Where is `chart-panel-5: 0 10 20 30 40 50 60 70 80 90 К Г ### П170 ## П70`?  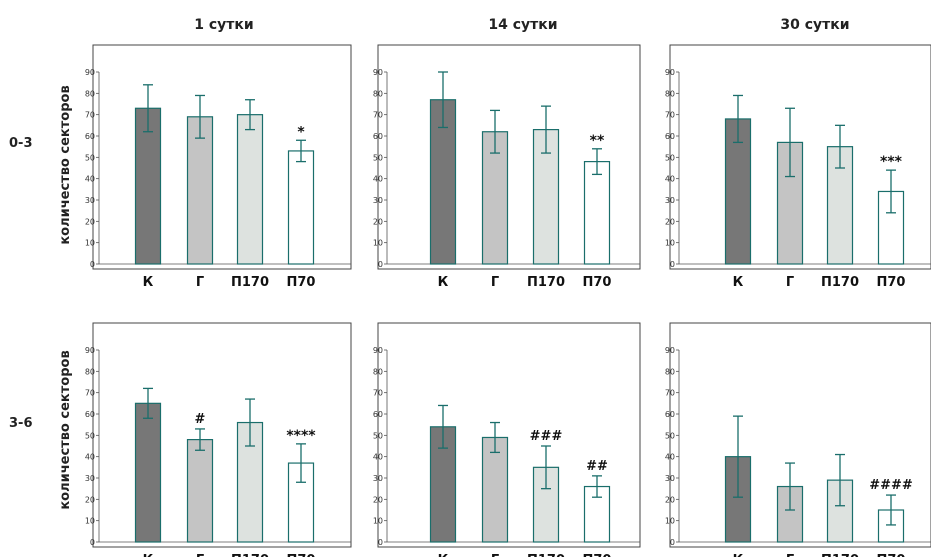 chart-panel-5: 0 10 20 30 40 50 60 70 80 90 К Г ### П170 ## П70 is located at coordinates (507, 439).